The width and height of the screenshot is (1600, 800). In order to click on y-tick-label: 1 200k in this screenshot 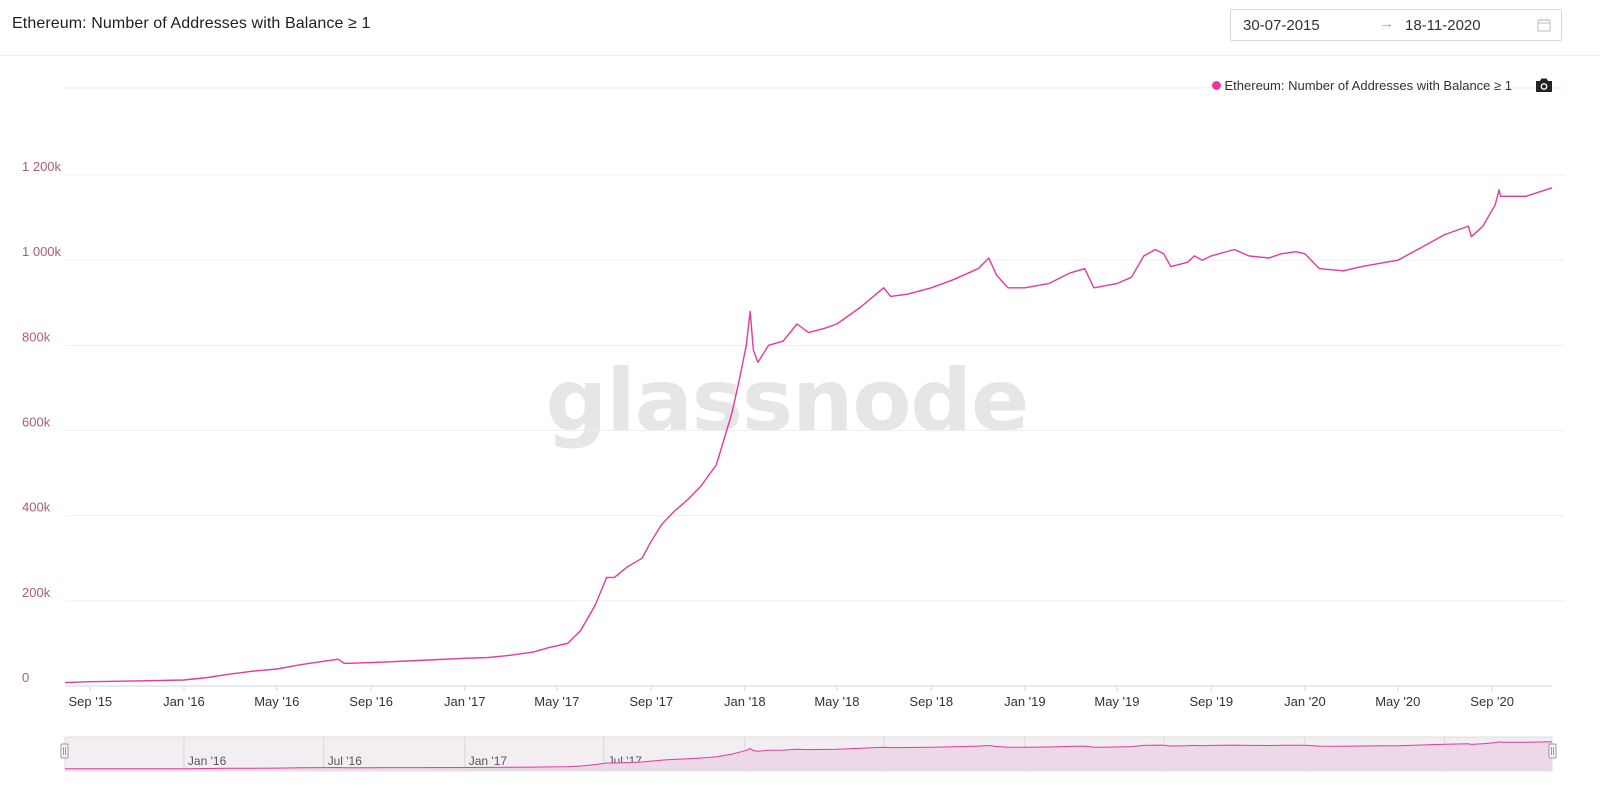, I will do `click(42, 166)`.